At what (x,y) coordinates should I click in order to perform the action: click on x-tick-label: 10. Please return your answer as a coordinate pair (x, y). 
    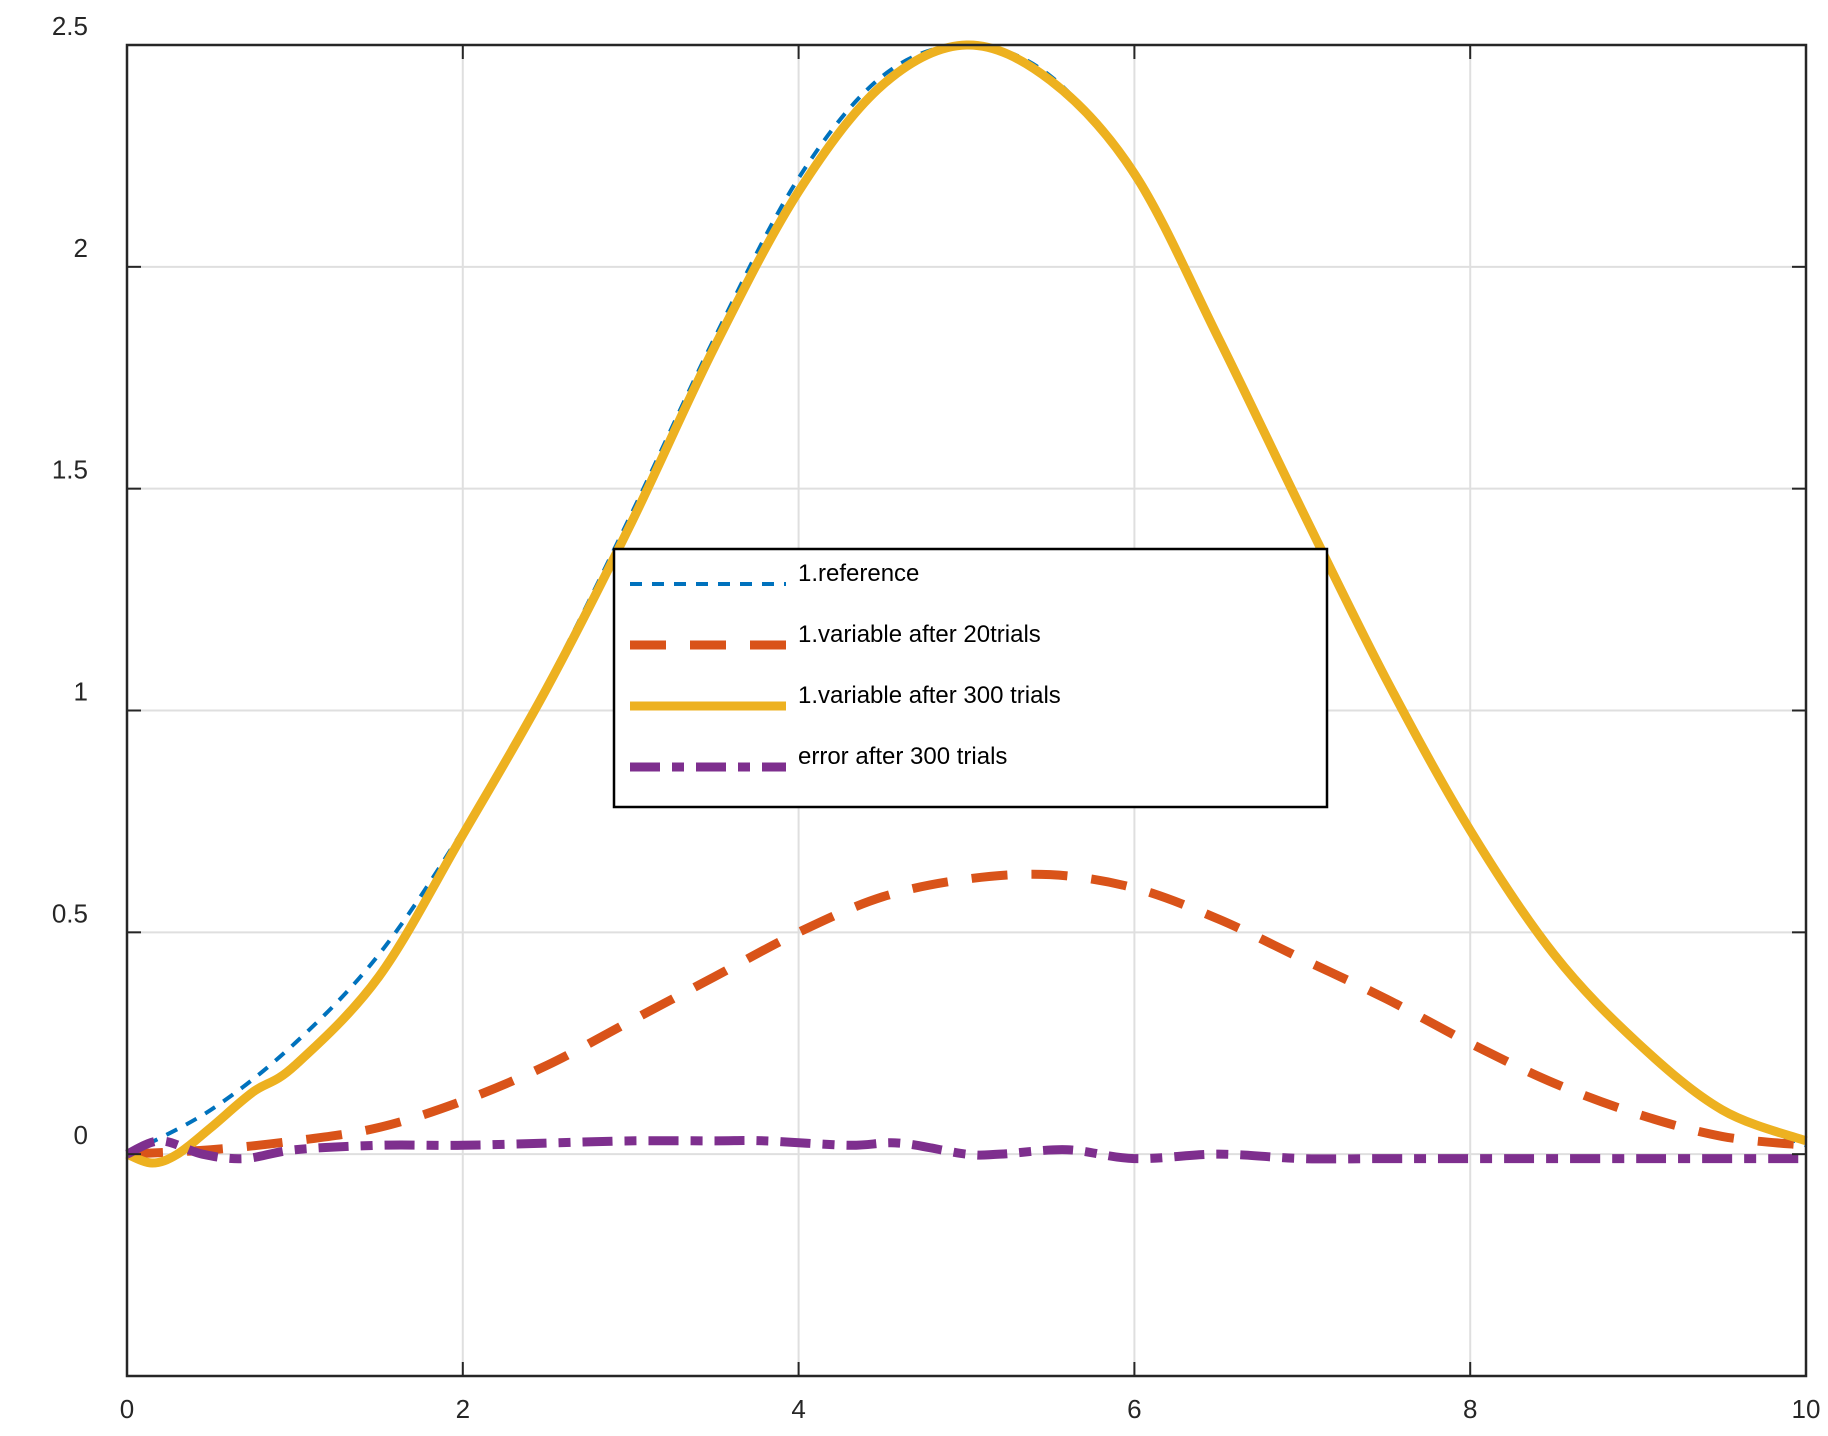
    Looking at the image, I should click on (1806, 1409).